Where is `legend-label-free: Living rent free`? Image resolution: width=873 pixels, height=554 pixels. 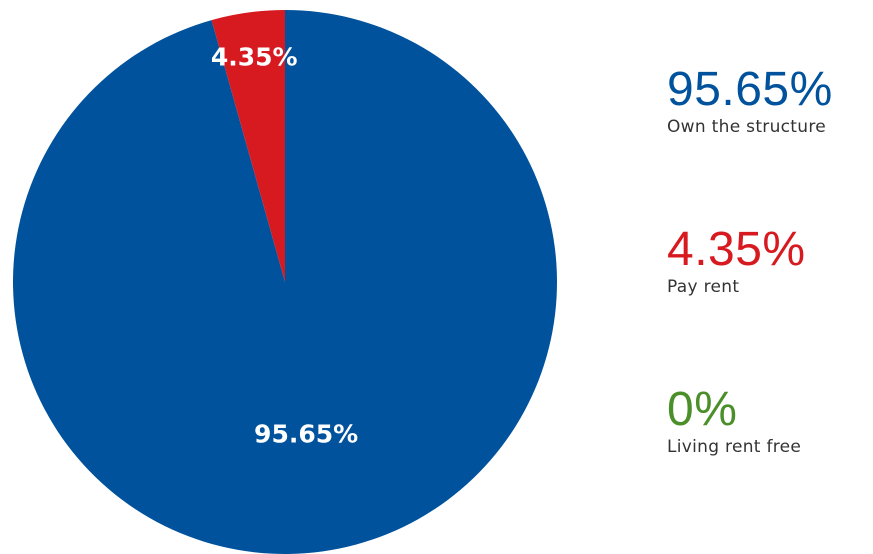 legend-label-free: Living rent free is located at coordinates (734, 447).